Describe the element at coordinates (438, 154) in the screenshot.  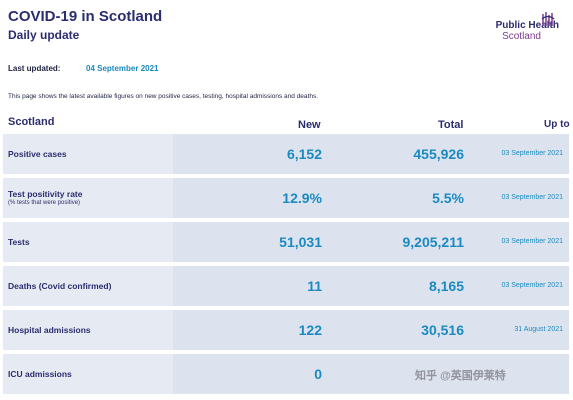
I see `row-total-value: 455,926` at that location.